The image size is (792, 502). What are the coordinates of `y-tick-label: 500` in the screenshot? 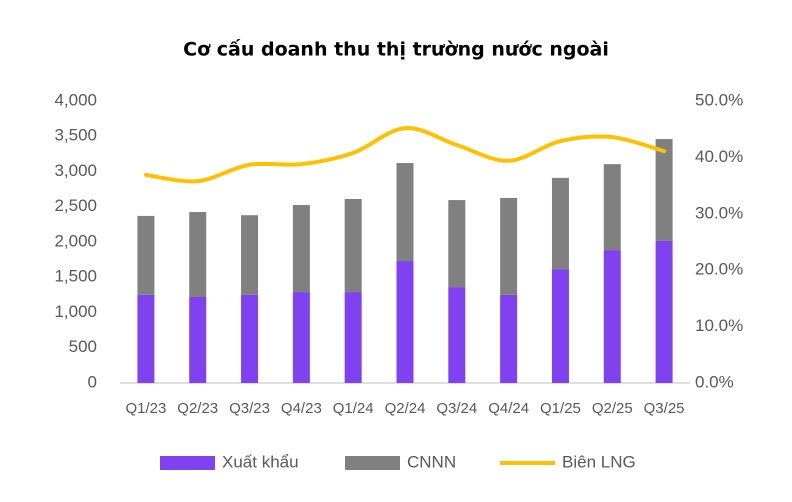 It's located at (83, 346).